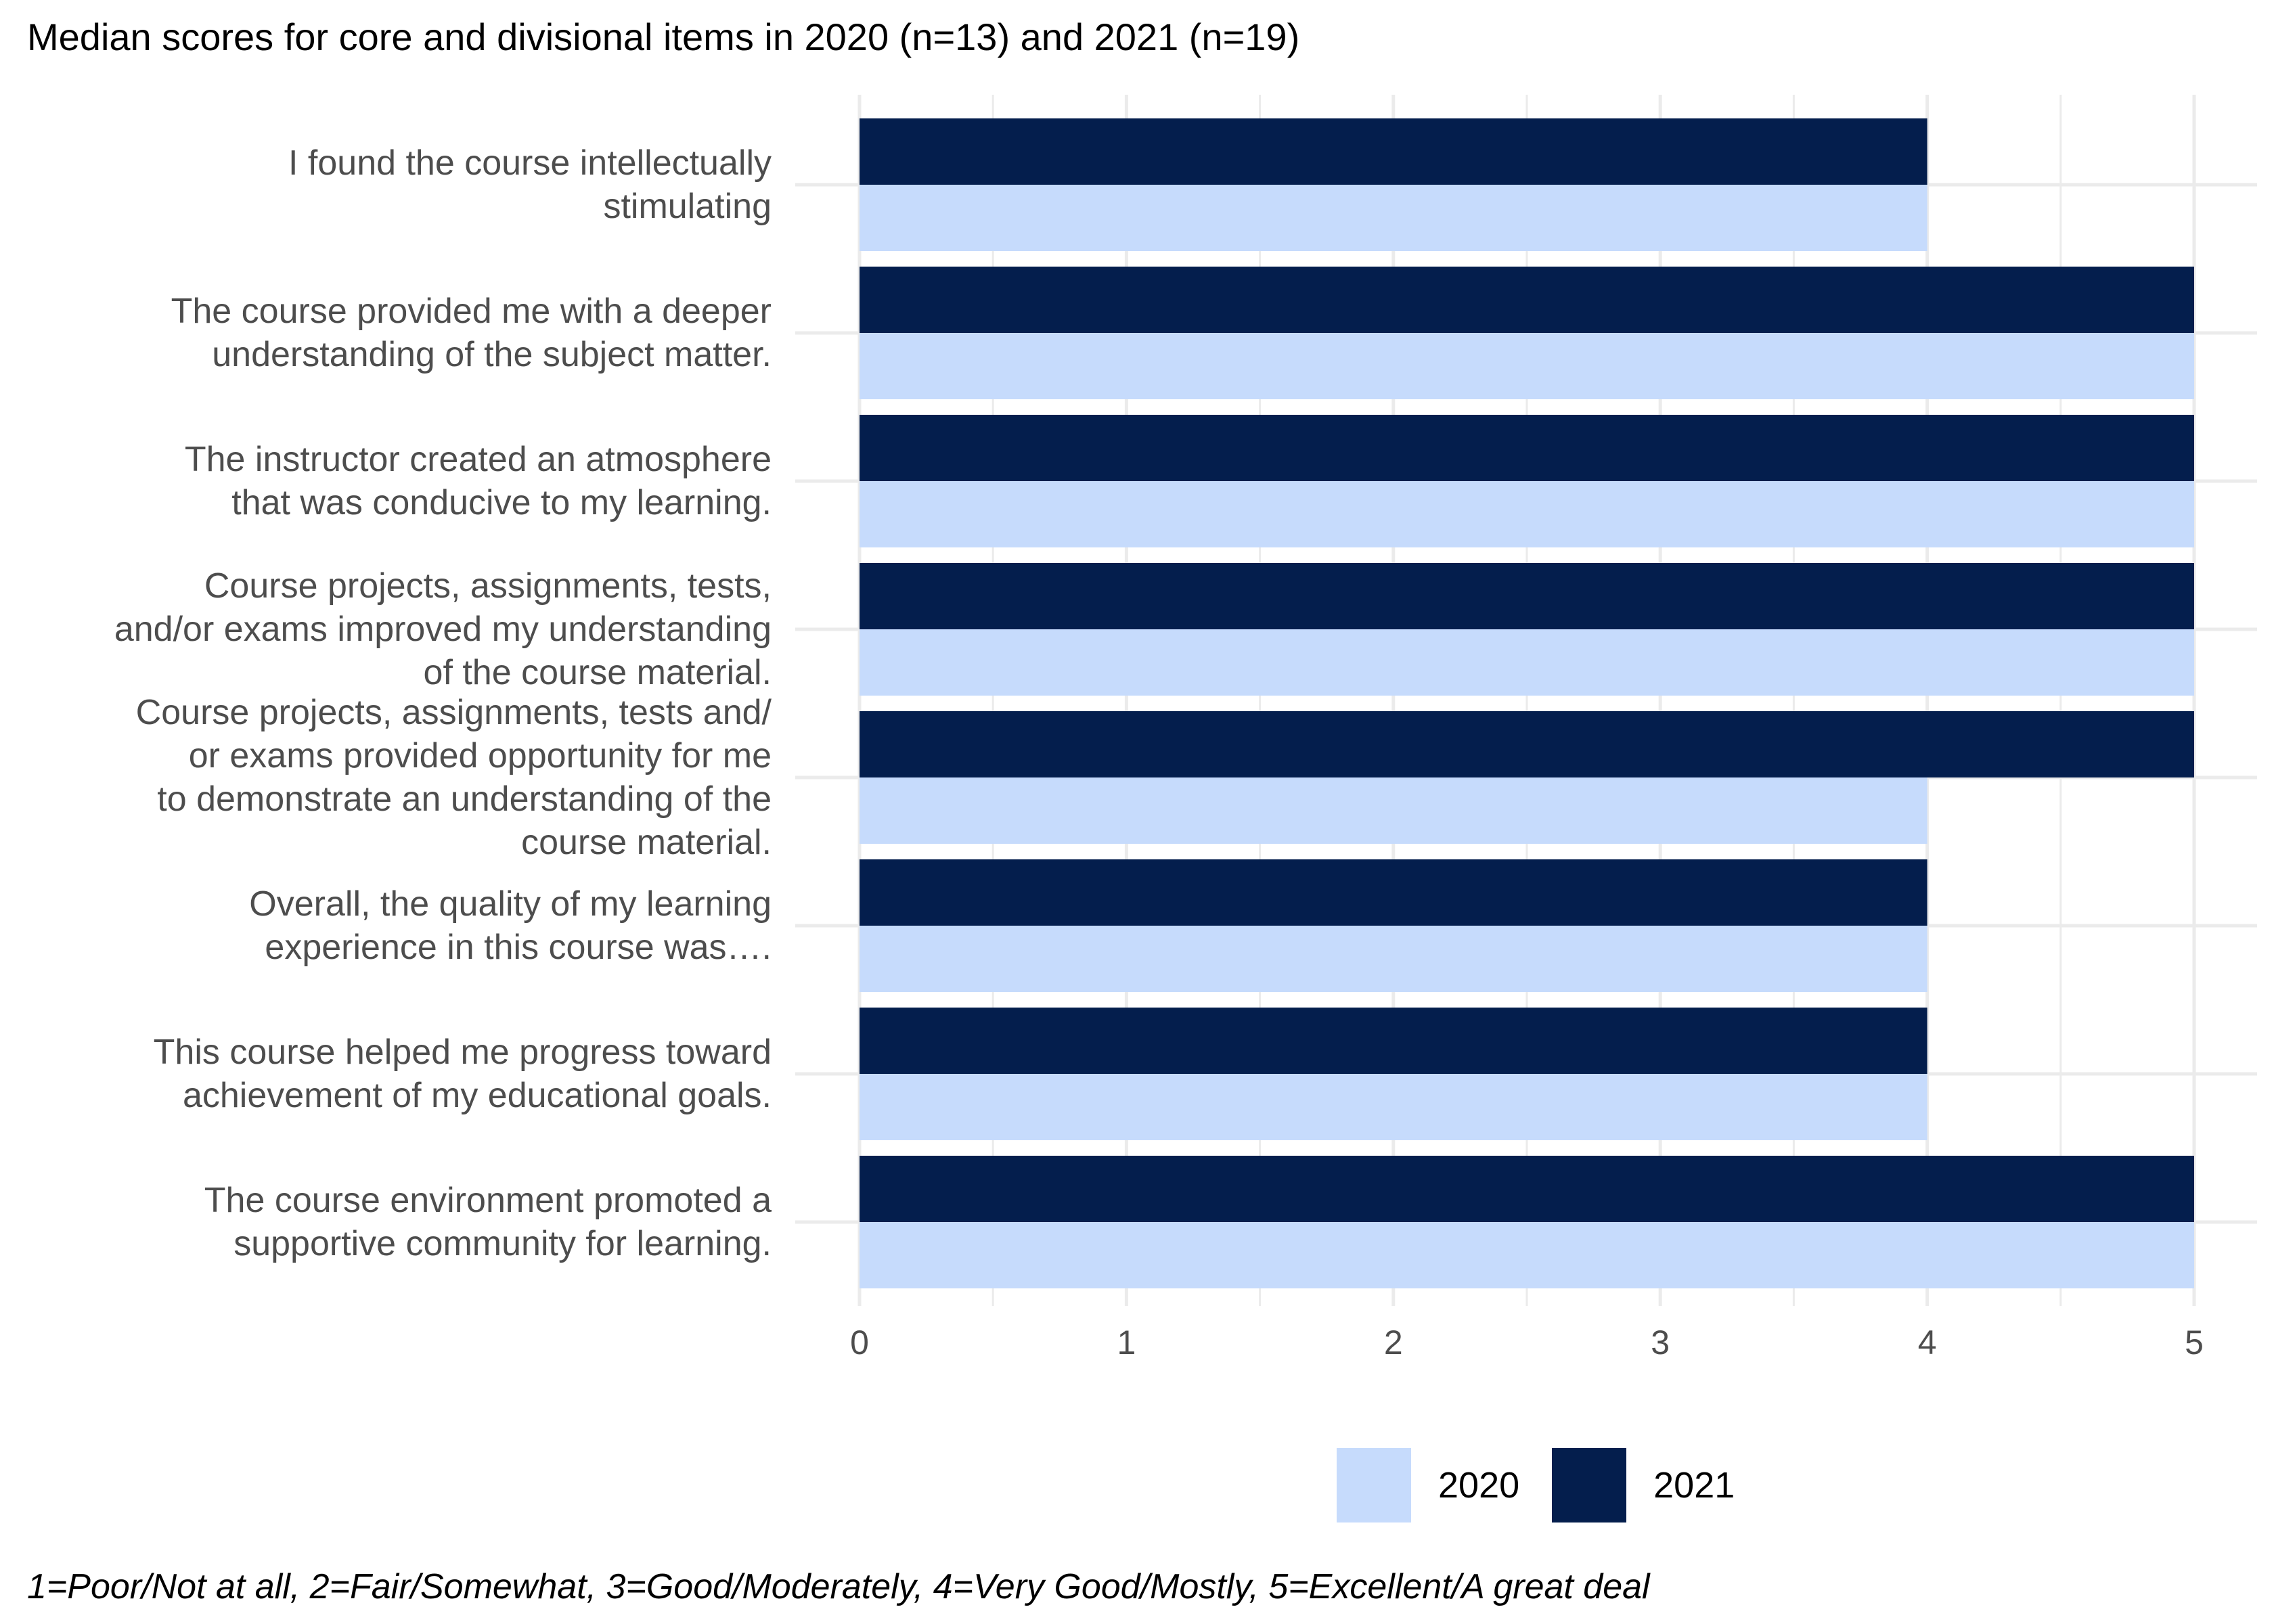 This screenshot has width=2274, height=1624. Describe the element at coordinates (597, 672) in the screenshot. I see `category-label-line: of the course material.` at that location.